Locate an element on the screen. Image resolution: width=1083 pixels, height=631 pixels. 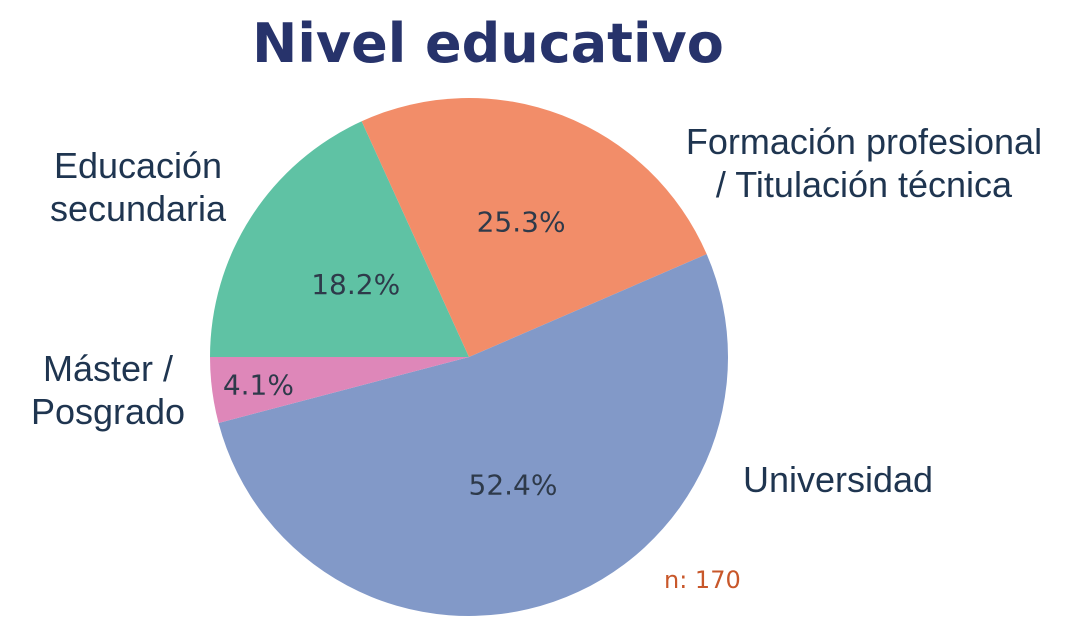
category-label-universidad: Universidad is located at coordinates (838, 479).